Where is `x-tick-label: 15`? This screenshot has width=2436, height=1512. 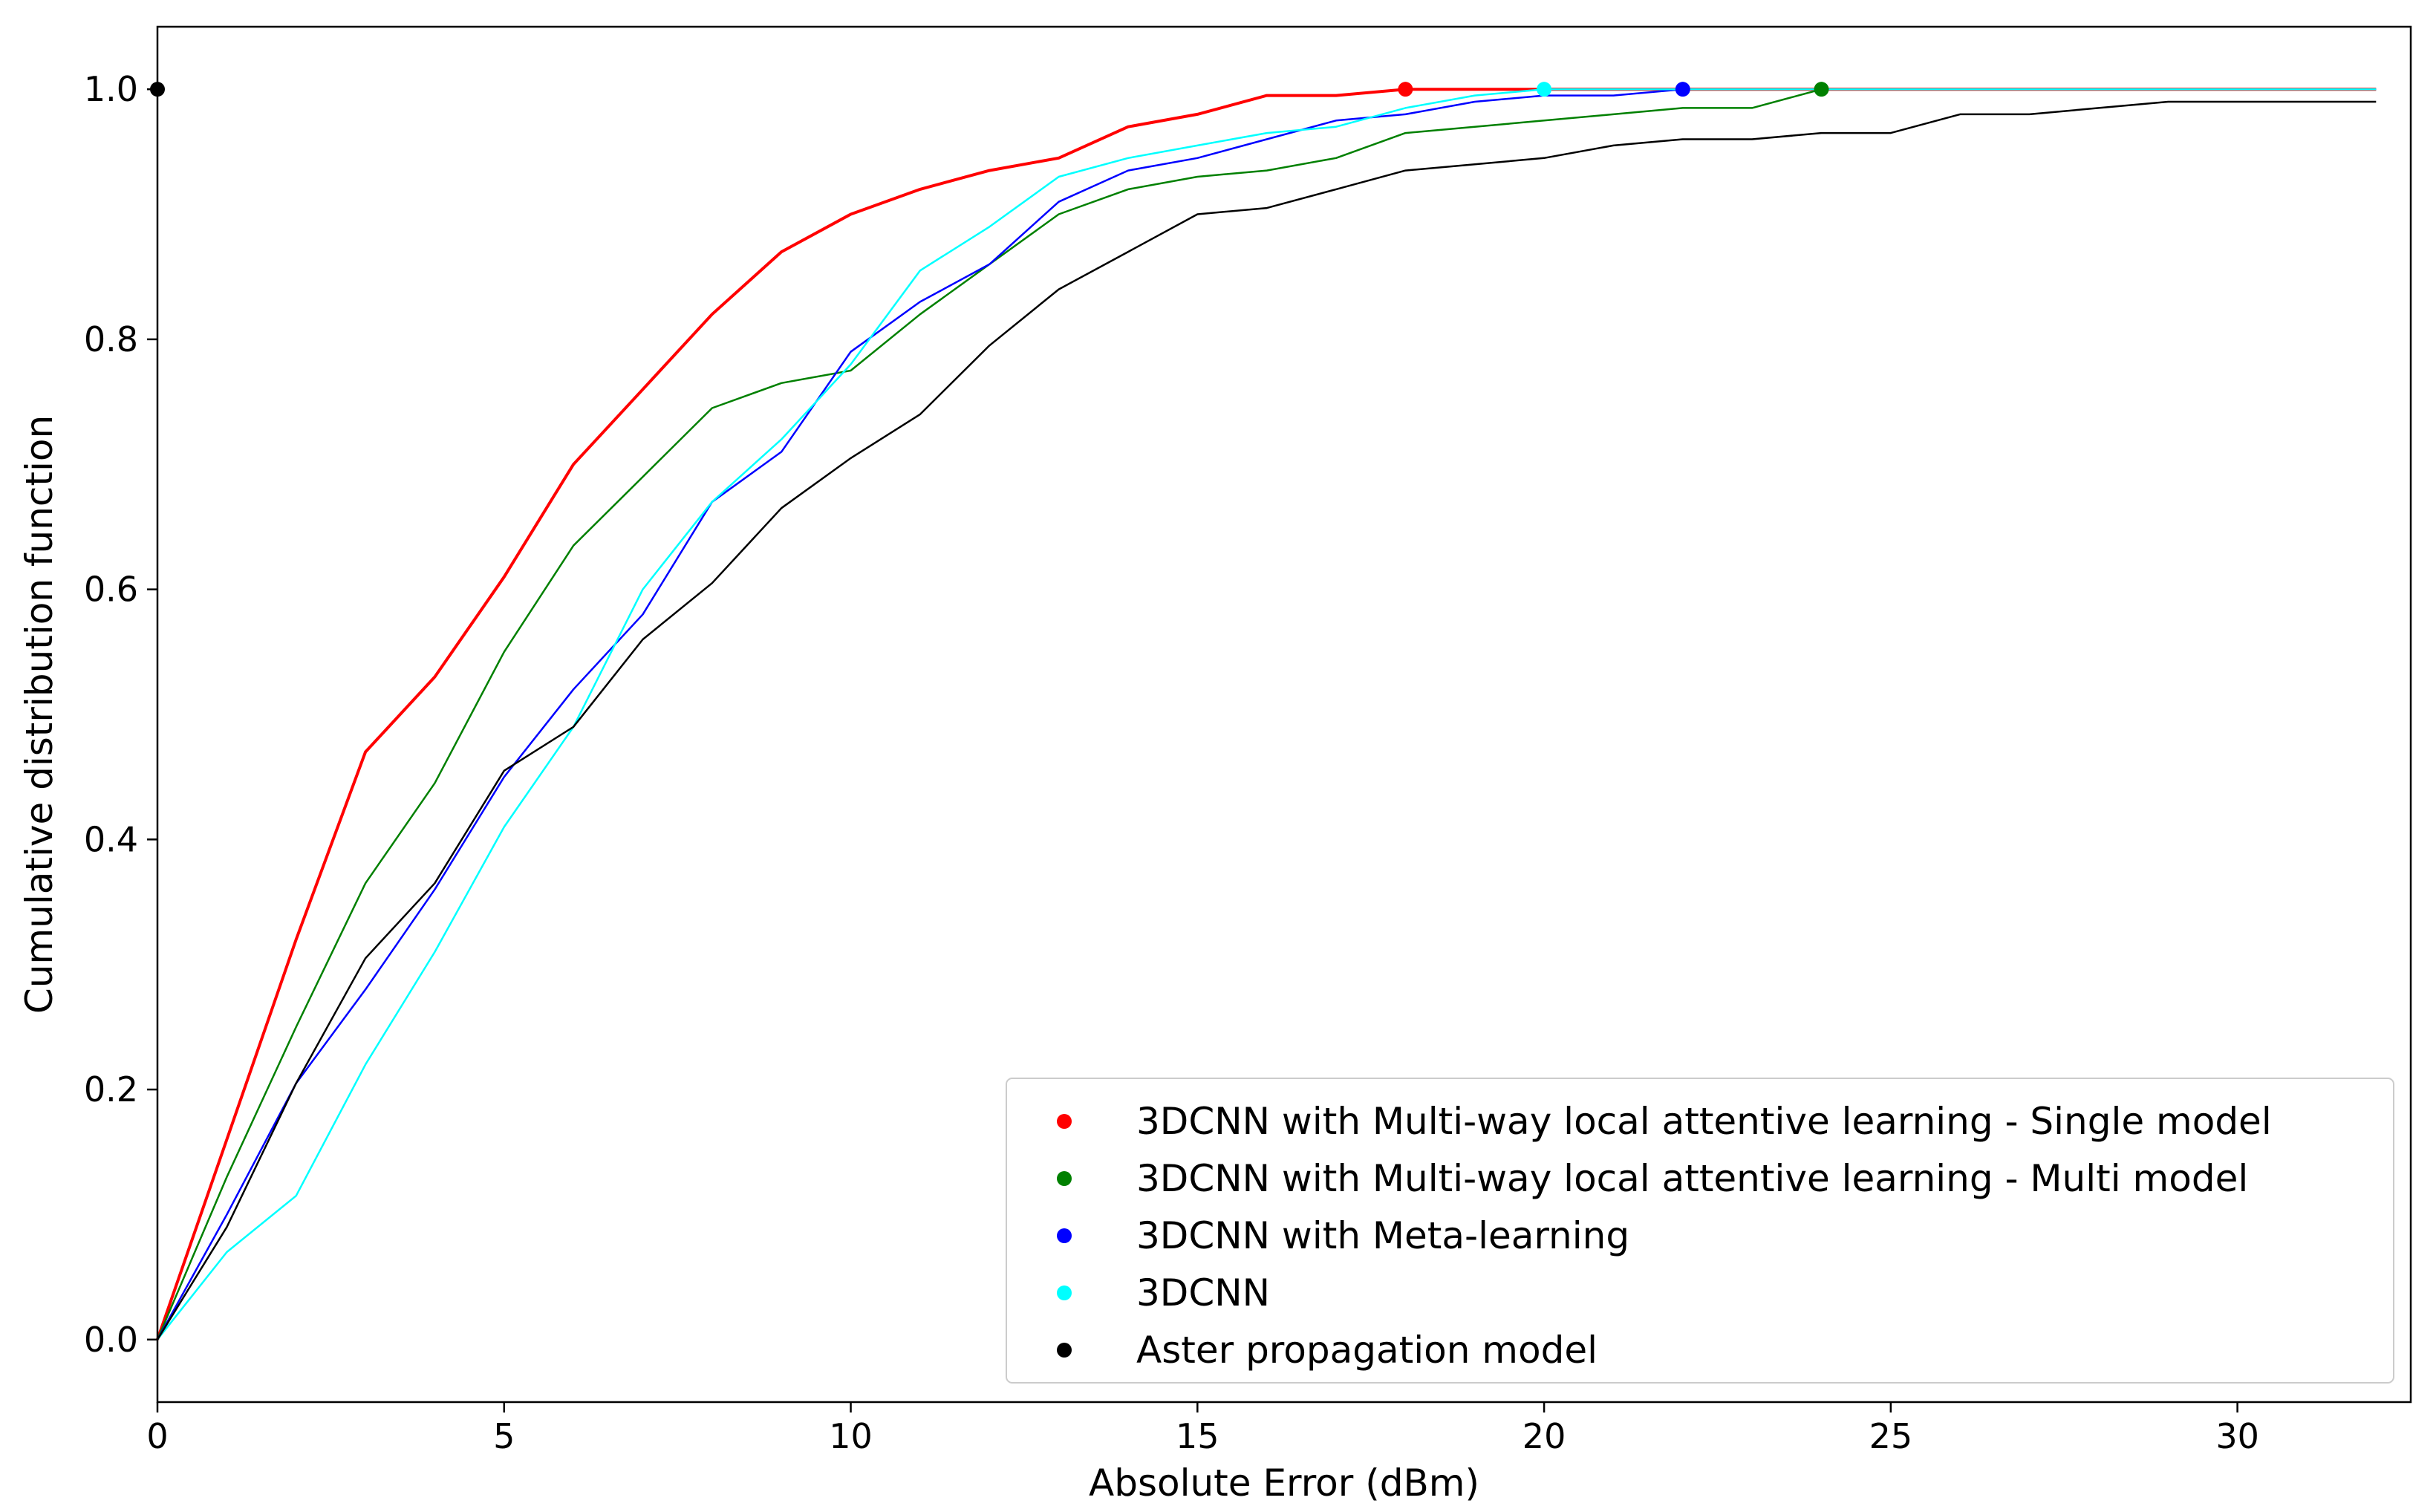 x-tick-label: 15 is located at coordinates (1197, 1436).